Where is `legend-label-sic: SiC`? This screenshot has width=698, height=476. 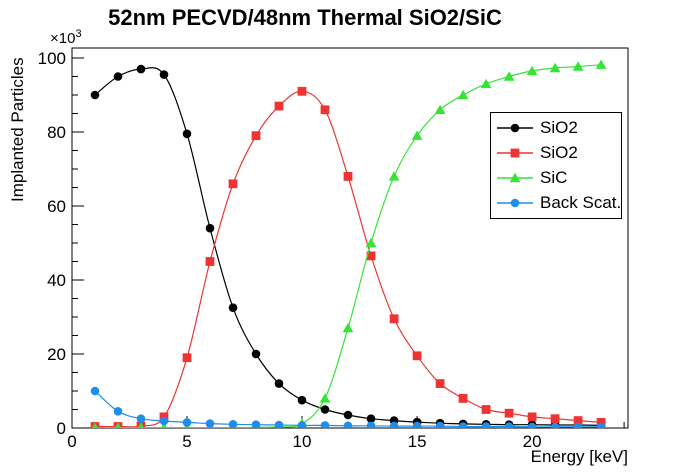 legend-label-sic: SiC is located at coordinates (554, 178).